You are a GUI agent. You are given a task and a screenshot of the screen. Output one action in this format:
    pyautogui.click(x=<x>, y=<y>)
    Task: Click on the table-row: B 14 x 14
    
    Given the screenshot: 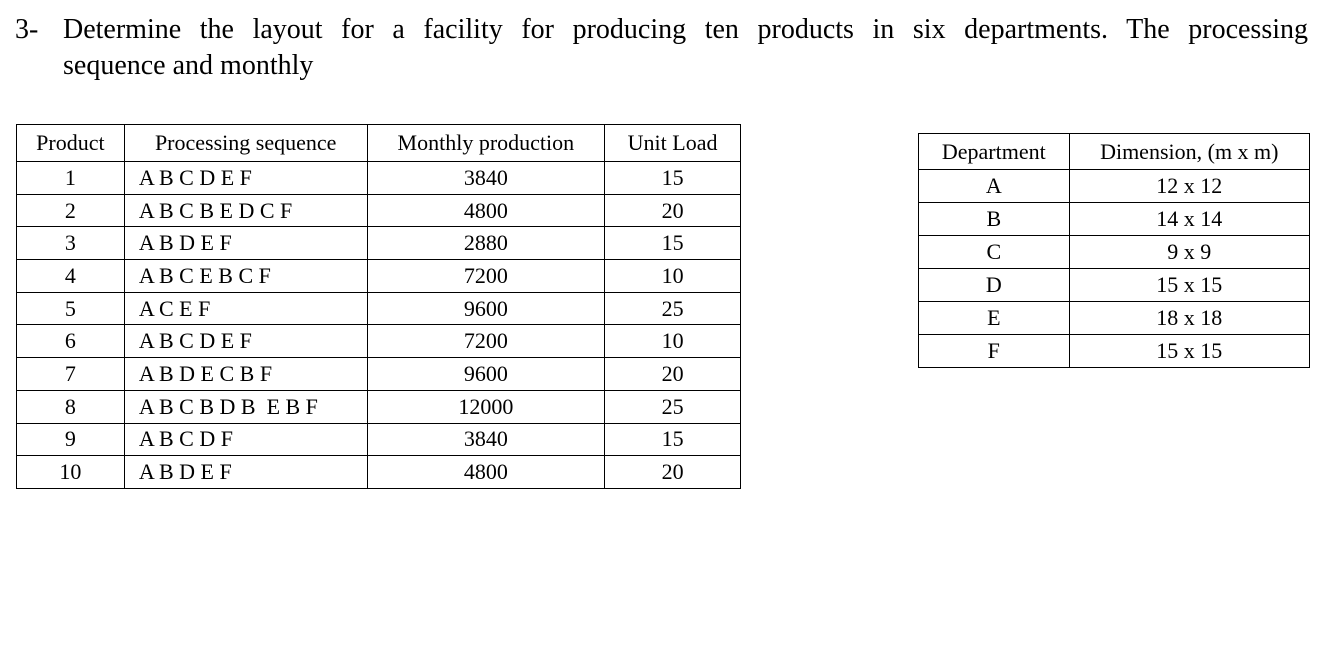 What is the action you would take?
    pyautogui.click(x=1114, y=219)
    